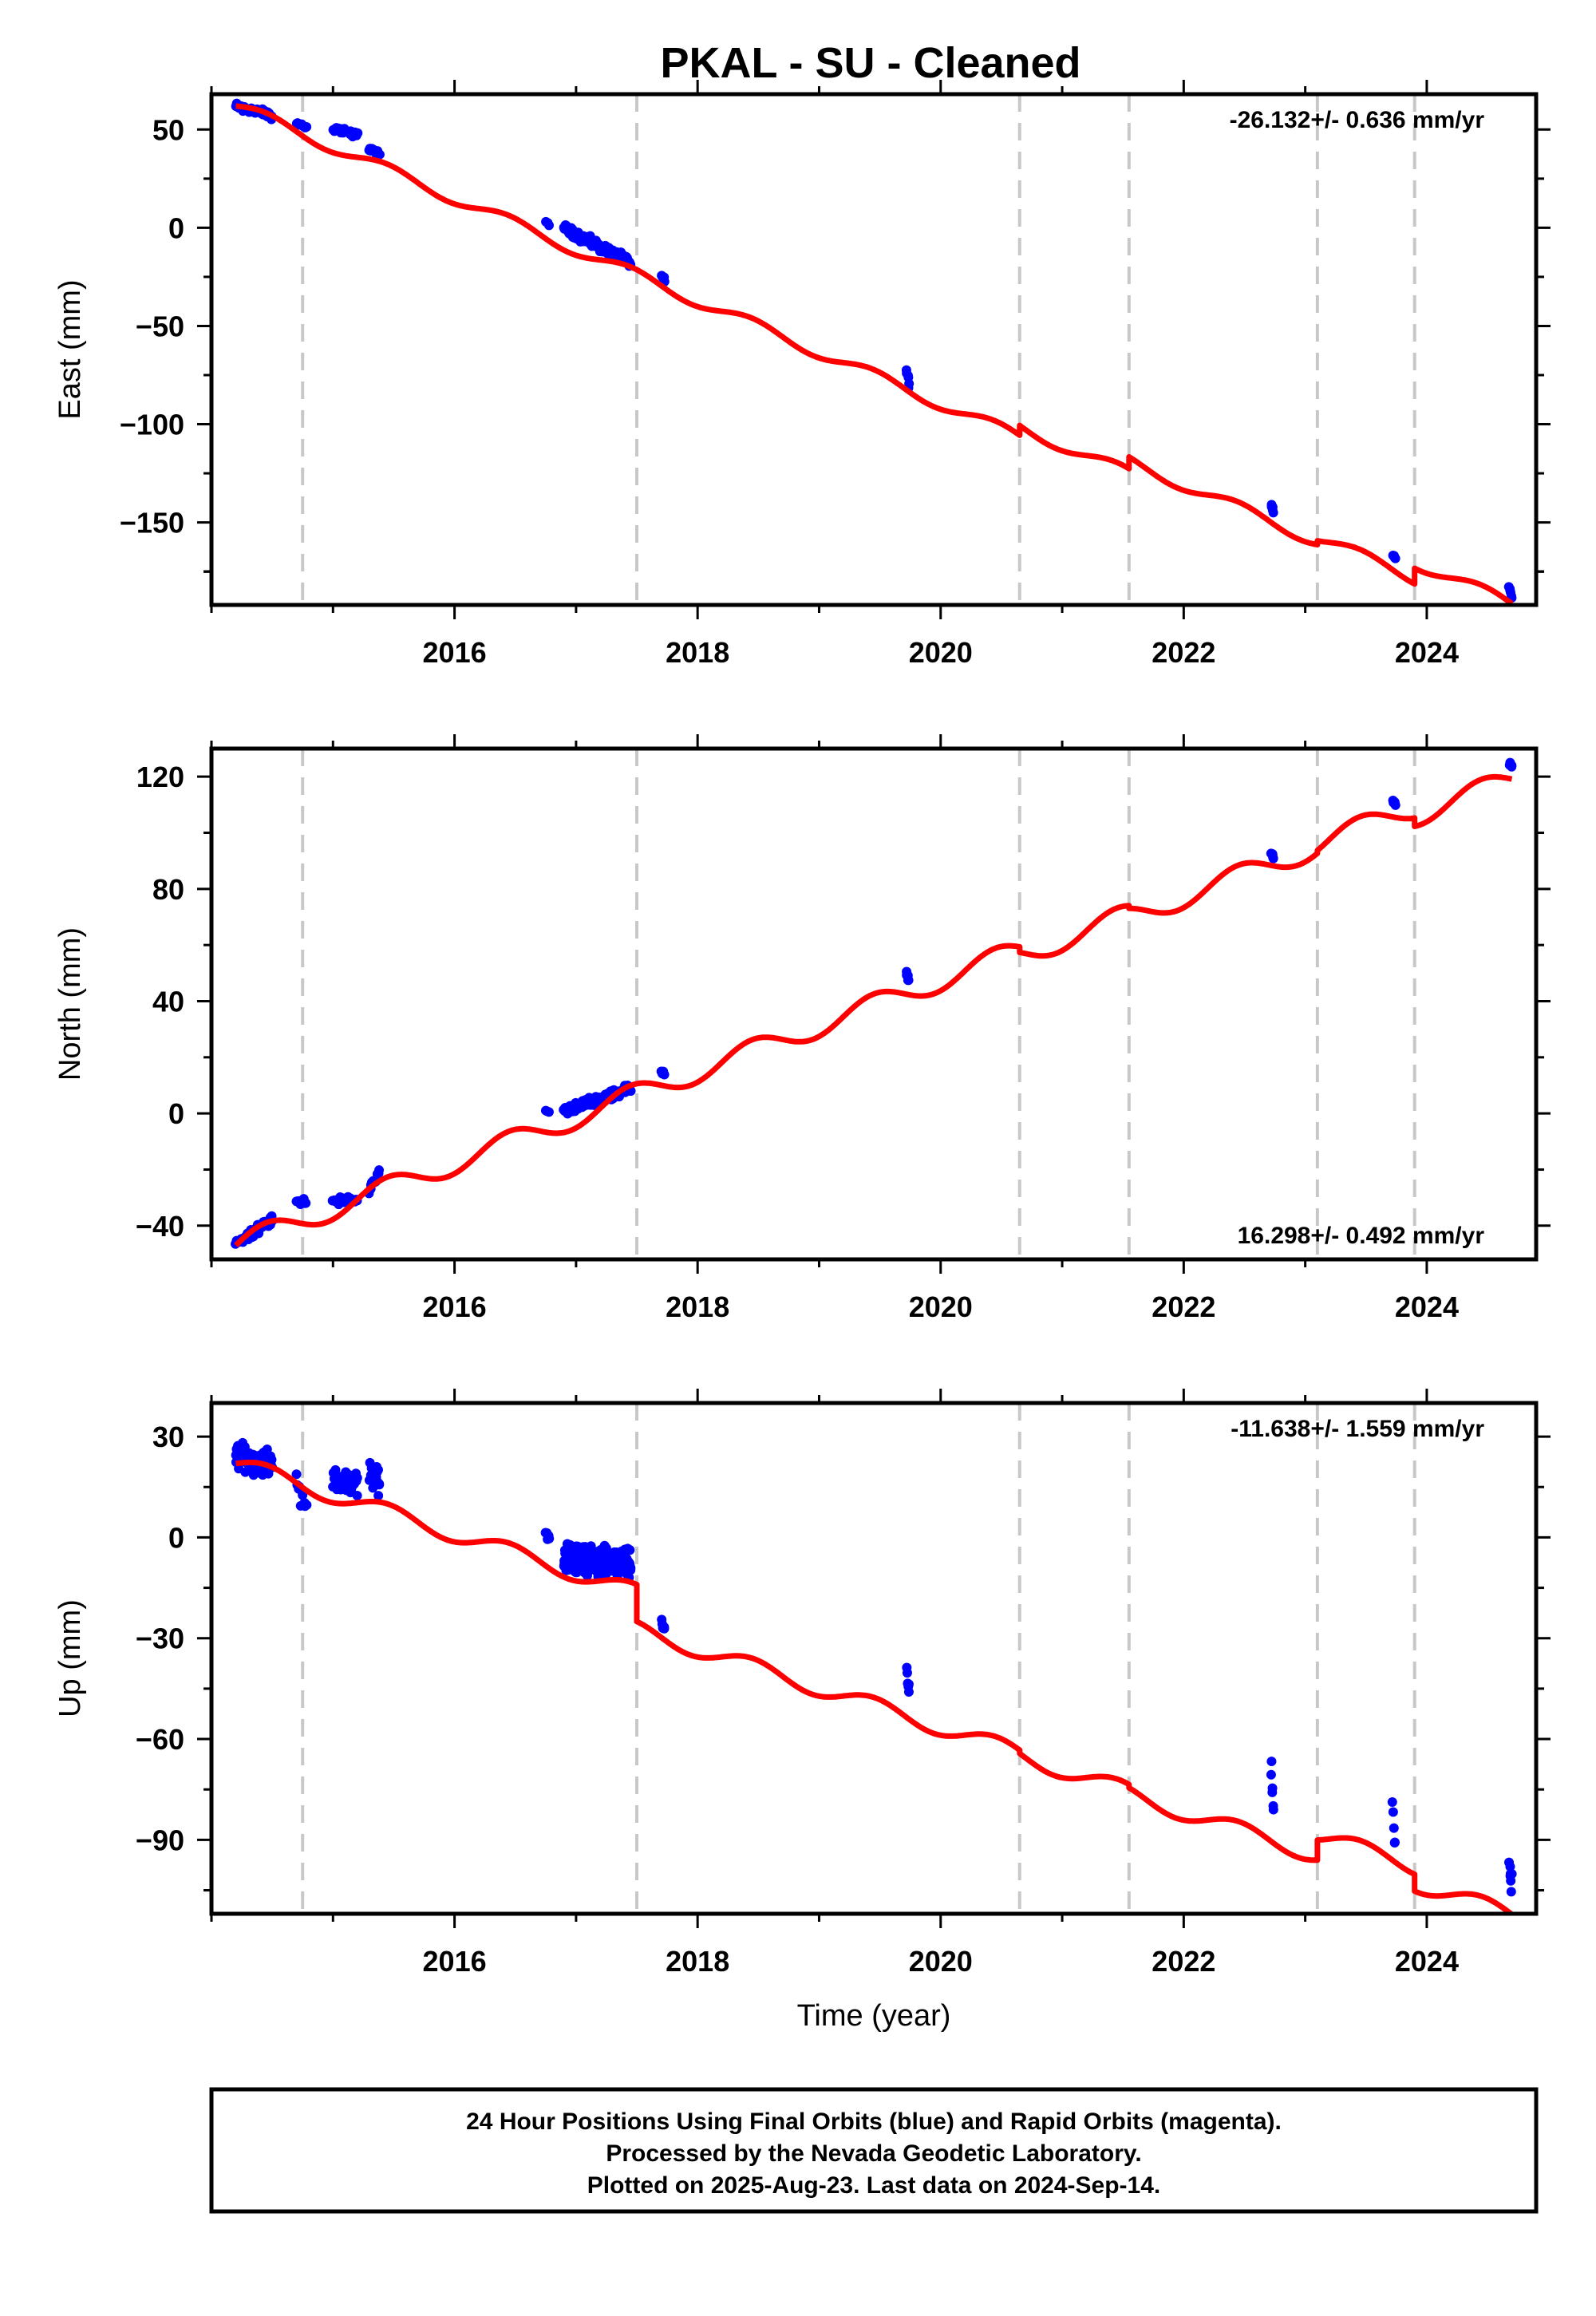 The image size is (1596, 2316). Describe the element at coordinates (1361, 1236) in the screenshot. I see `rate-annotation: 16.298+/- 0.492 mm/yr` at that location.